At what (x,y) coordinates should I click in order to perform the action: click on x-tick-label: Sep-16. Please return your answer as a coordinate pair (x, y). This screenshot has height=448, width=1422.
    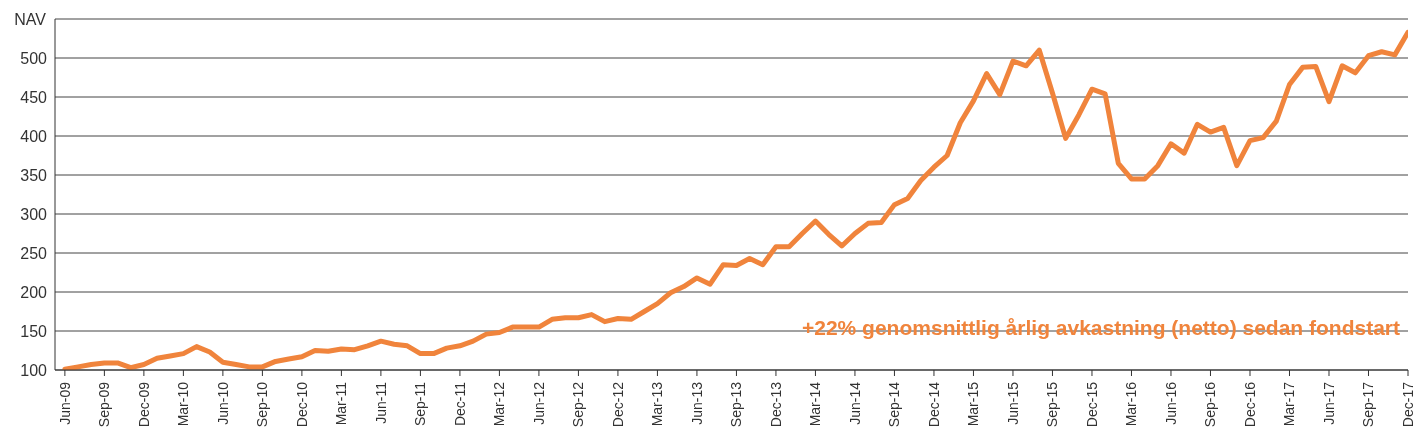
    Looking at the image, I should click on (1210, 404).